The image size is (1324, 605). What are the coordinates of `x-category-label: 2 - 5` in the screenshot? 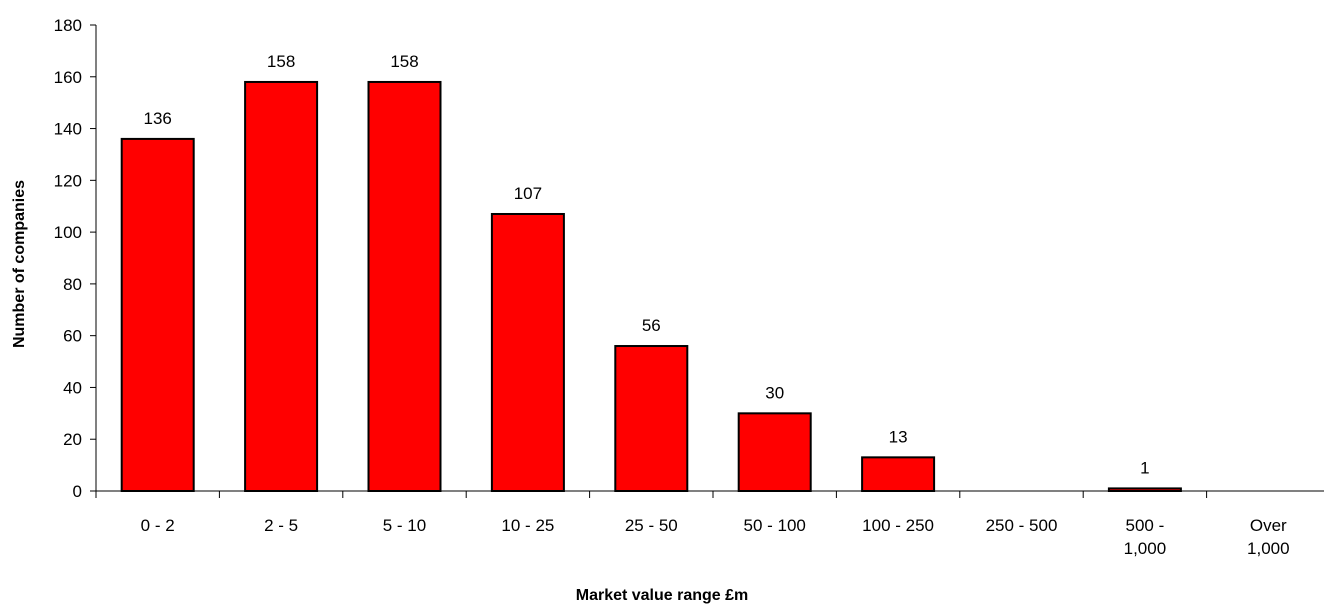 It's located at (281, 525).